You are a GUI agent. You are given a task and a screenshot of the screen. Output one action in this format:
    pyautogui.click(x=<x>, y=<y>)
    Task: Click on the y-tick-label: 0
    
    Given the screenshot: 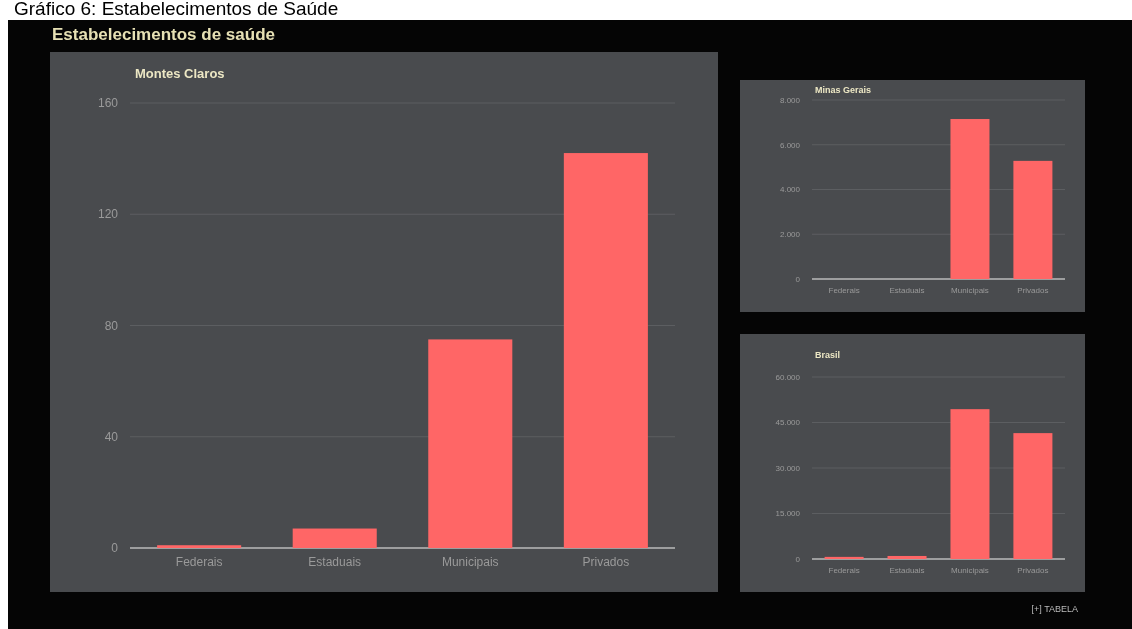 What is the action you would take?
    pyautogui.click(x=115, y=548)
    